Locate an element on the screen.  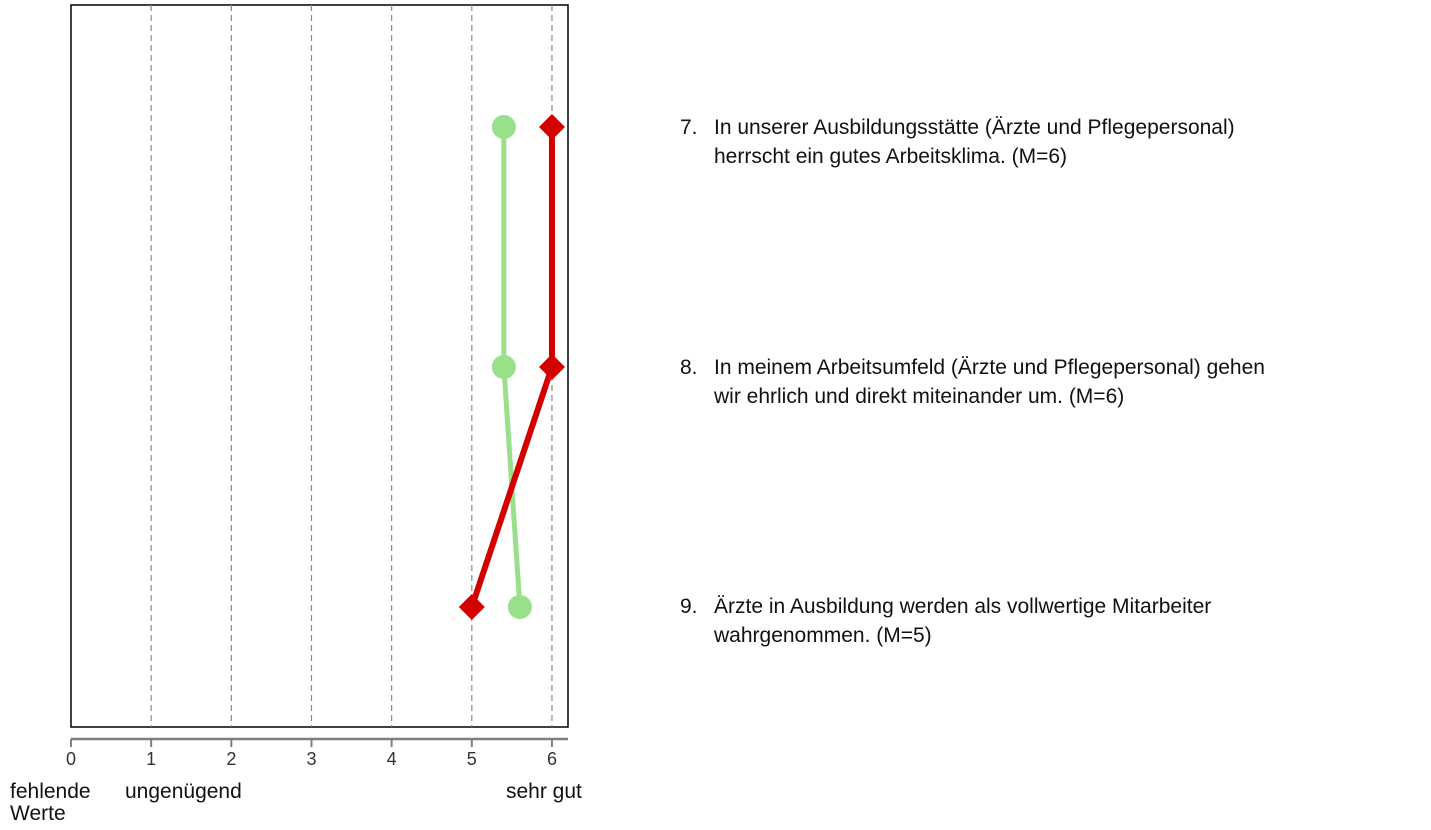
series-layer is located at coordinates (511, 367).